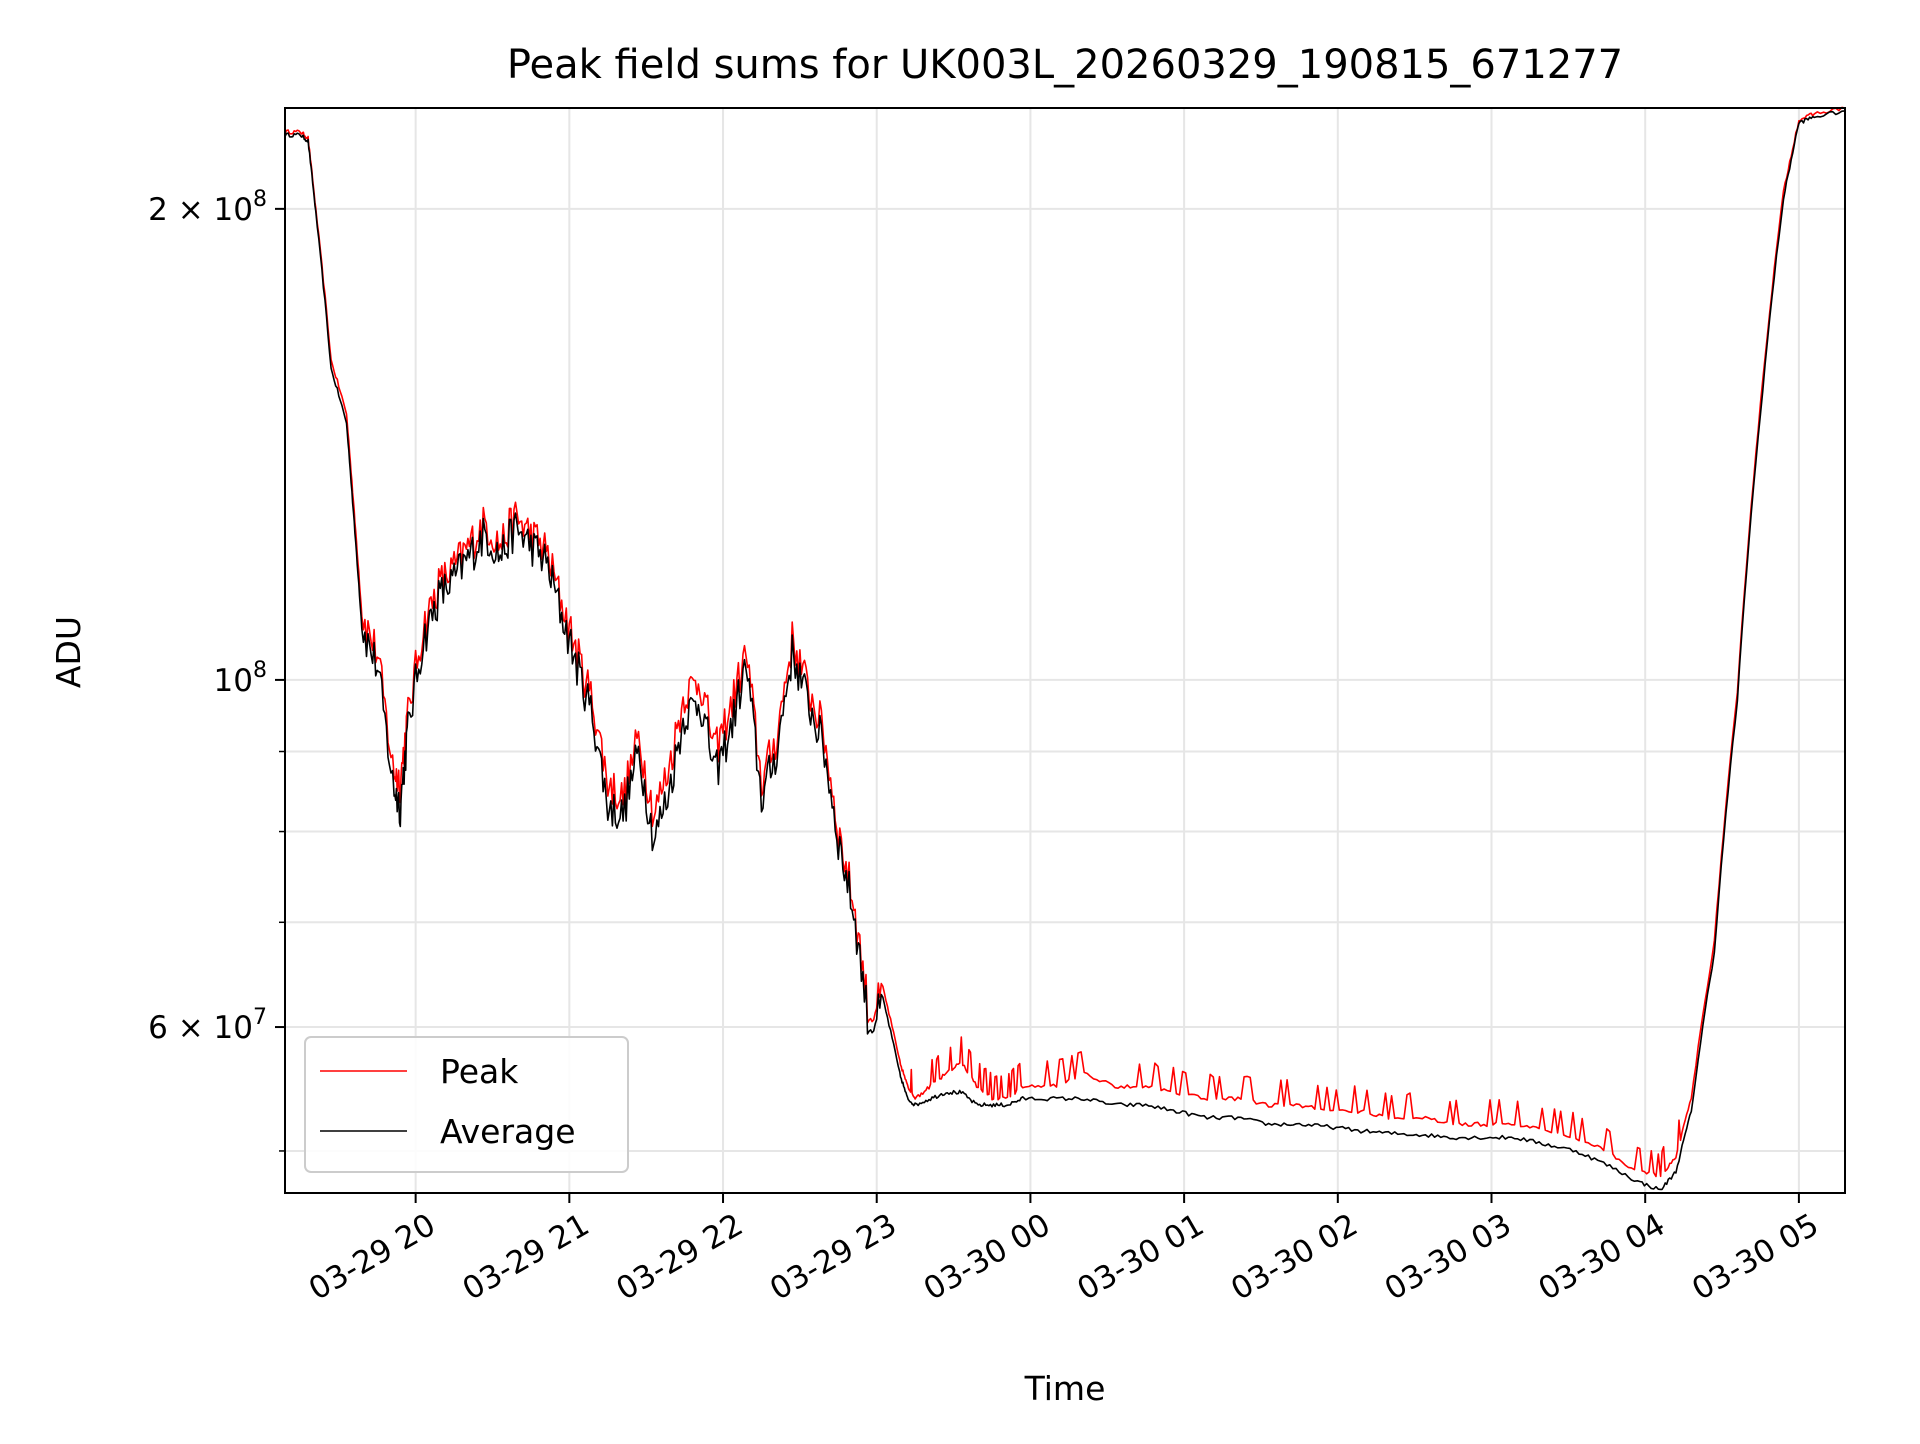 This screenshot has width=1920, height=1444. What do you see at coordinates (240, 678) in the screenshot?
I see `y-tick-label: 108` at bounding box center [240, 678].